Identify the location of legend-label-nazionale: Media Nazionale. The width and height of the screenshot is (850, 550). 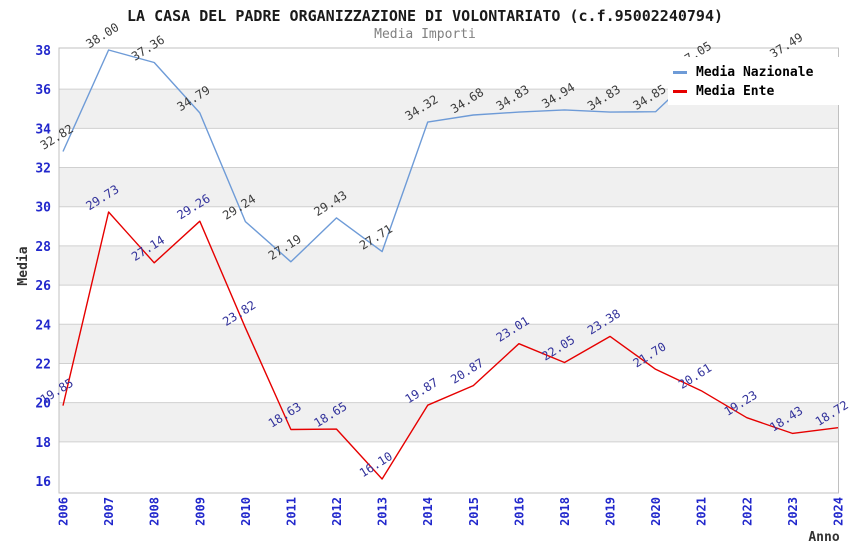
(755, 72).